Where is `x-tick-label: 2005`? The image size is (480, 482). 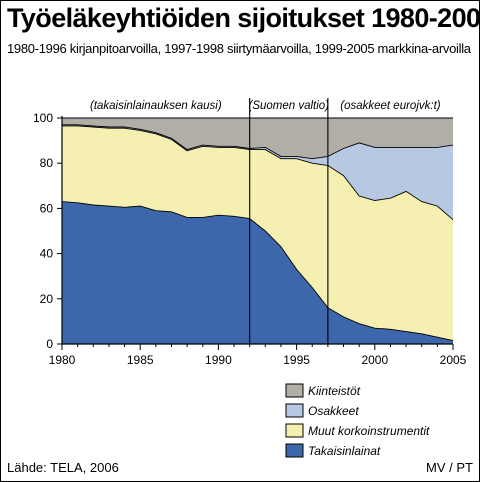 x-tick-label: 2005 is located at coordinates (453, 360).